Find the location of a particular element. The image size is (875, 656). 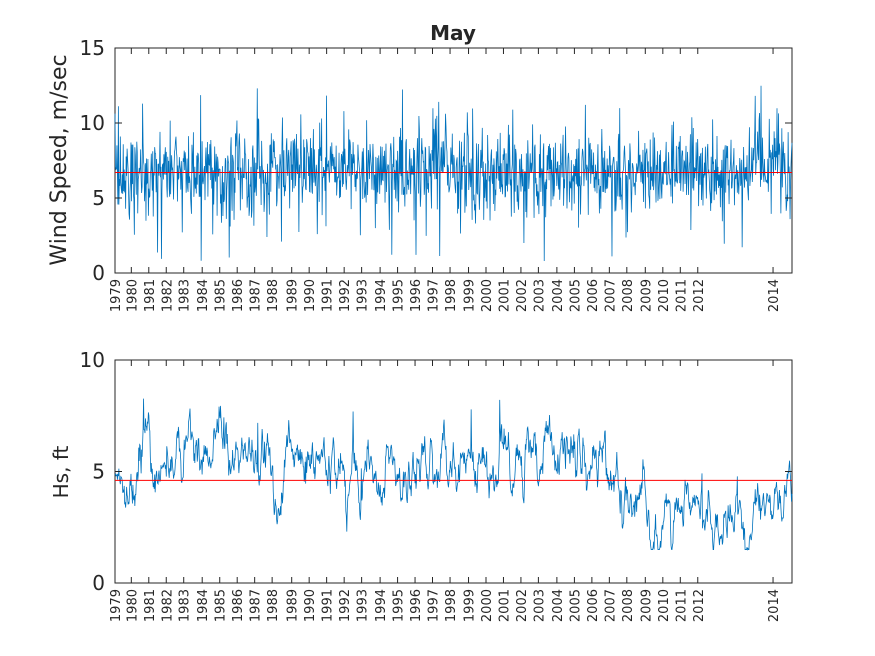

y-tick-label: 15 is located at coordinates (92, 48).